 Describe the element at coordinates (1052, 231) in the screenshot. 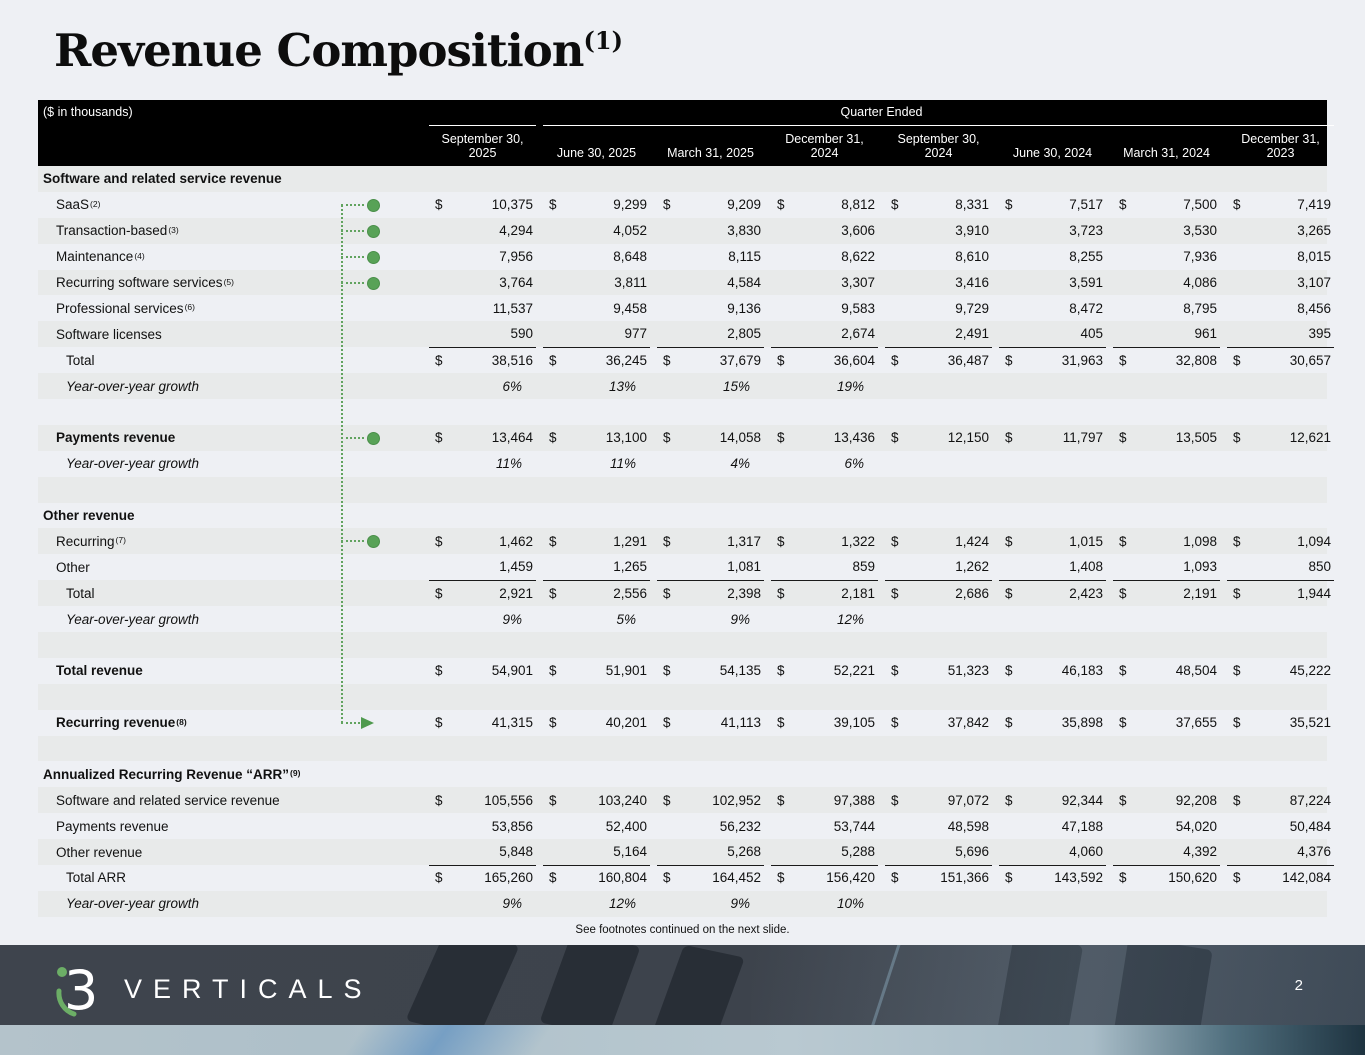

I see `value-cell: 3,723` at that location.